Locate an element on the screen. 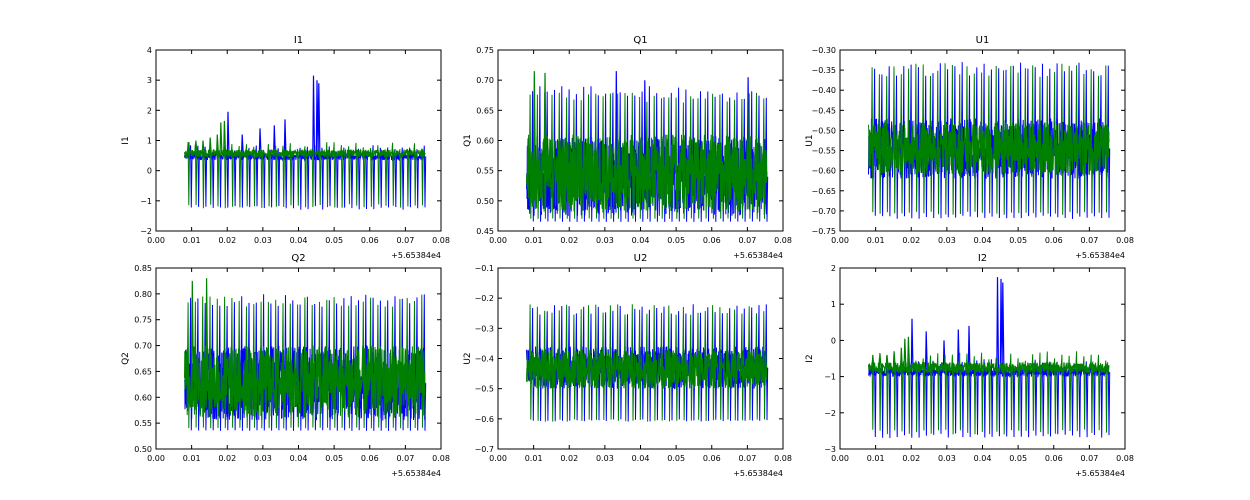 The width and height of the screenshot is (1250, 500). xtick-label-U1: 0.01 is located at coordinates (876, 240).